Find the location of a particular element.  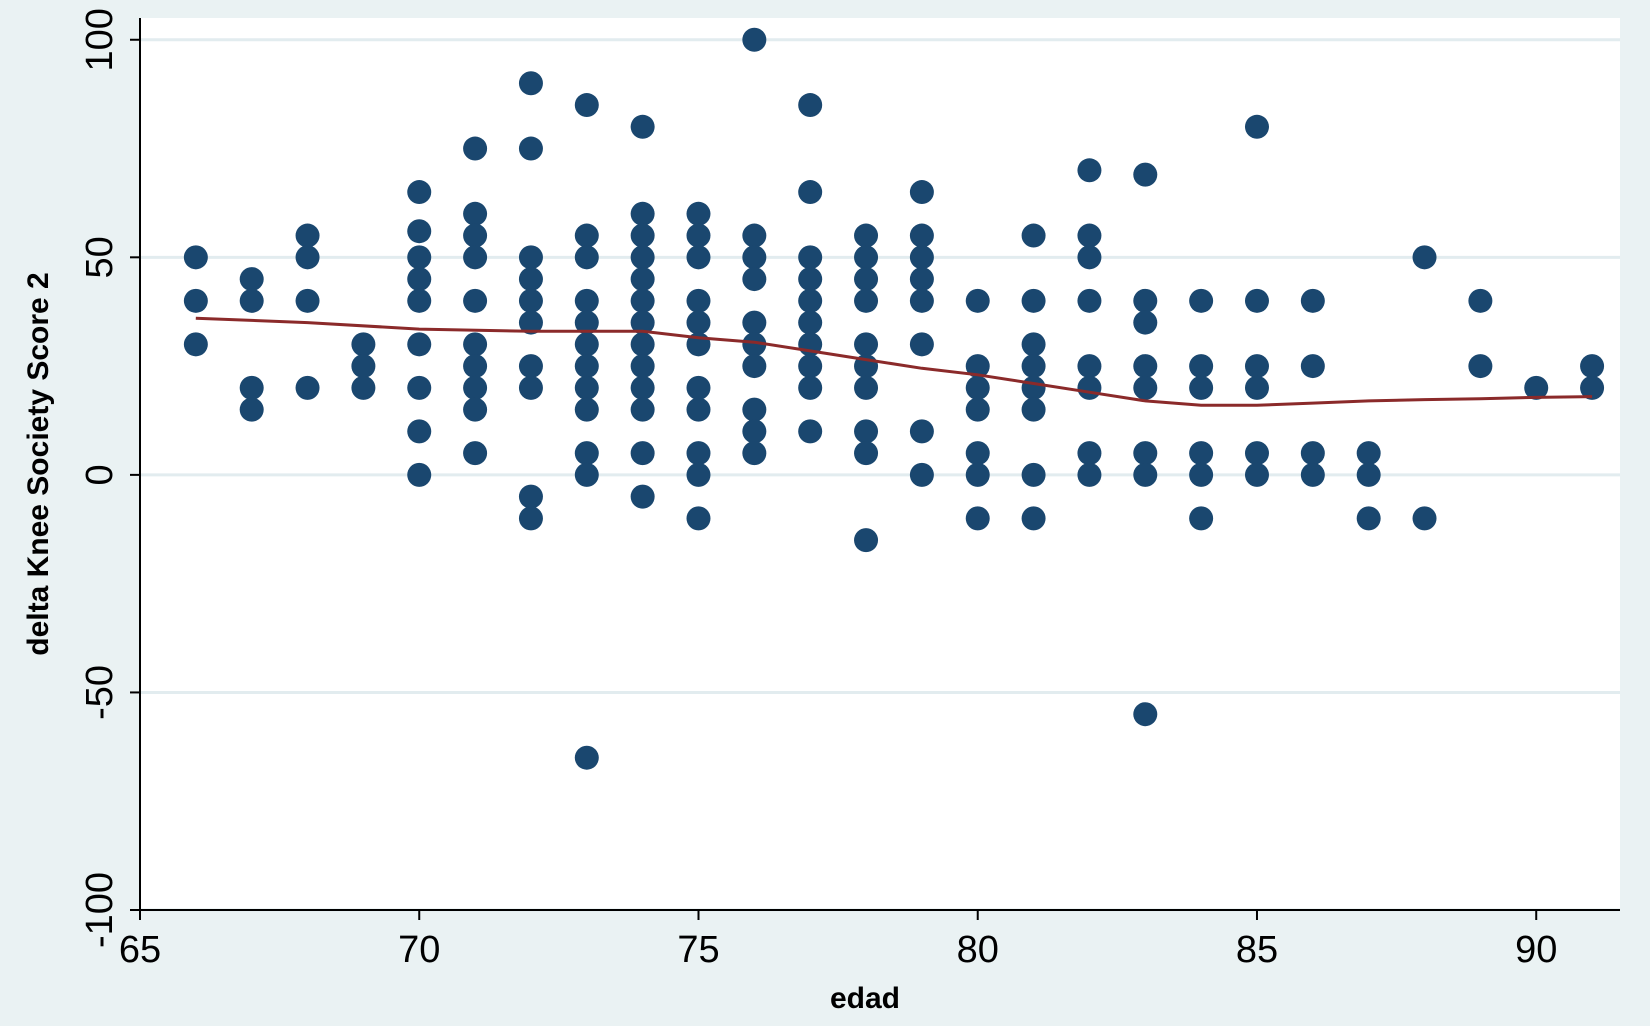

x-tick-label: 85 is located at coordinates (1257, 950).